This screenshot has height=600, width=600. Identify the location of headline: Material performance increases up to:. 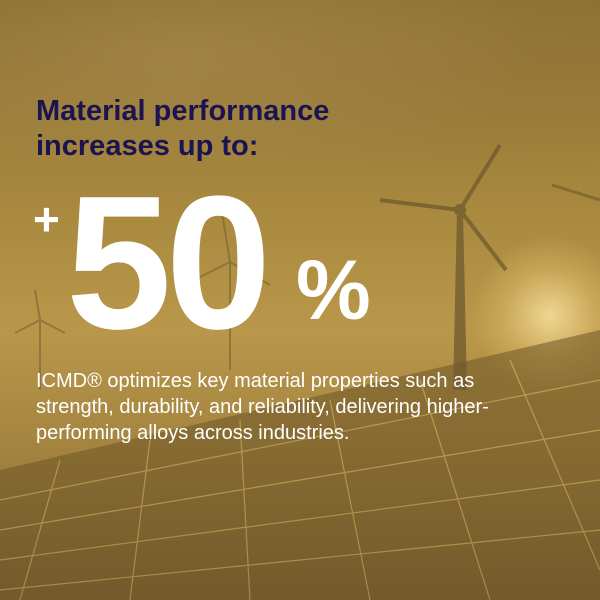
(226, 129).